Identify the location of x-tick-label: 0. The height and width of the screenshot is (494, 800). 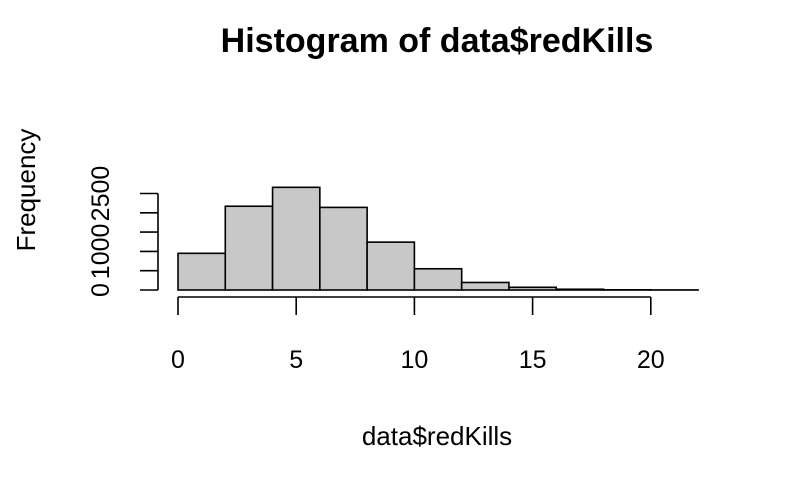
(178, 360).